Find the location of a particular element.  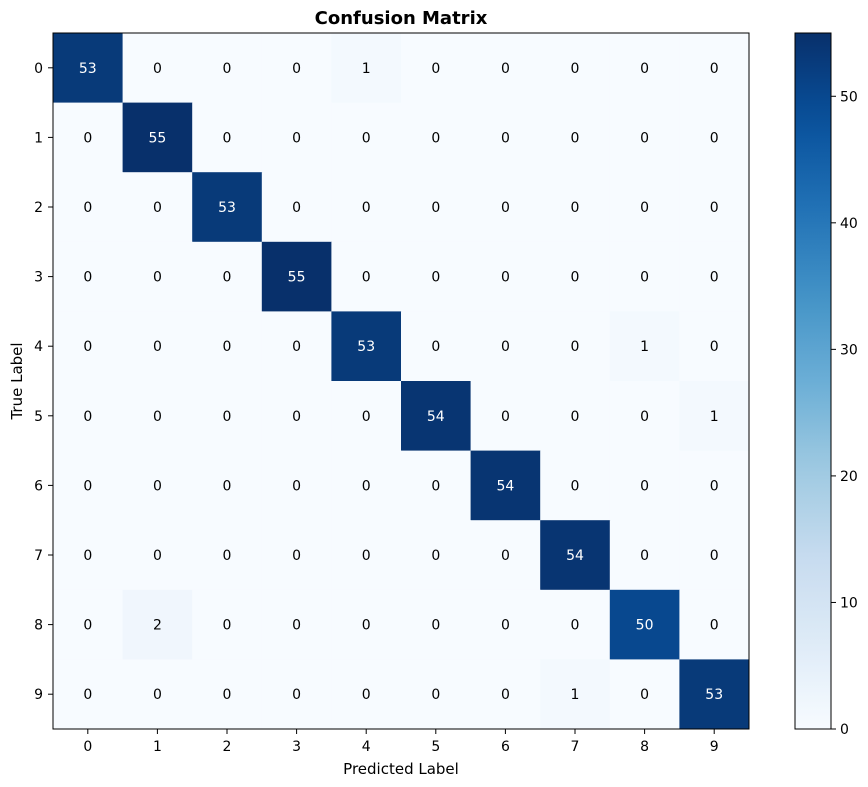

y-axis-label: True Label is located at coordinates (17, 381).